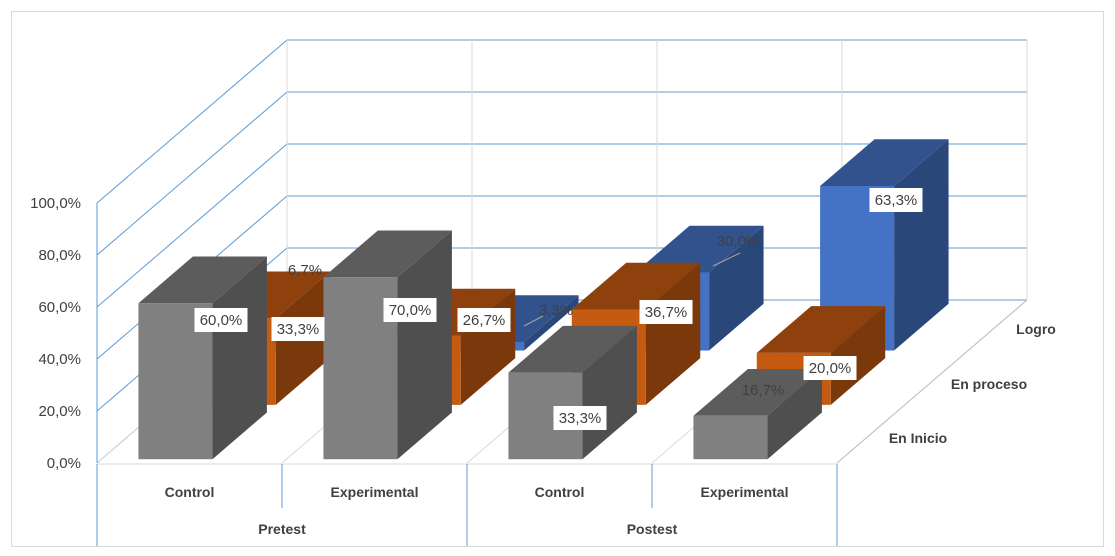 The height and width of the screenshot is (556, 1115). I want to click on data-label: 30,0%, so click(738, 241).